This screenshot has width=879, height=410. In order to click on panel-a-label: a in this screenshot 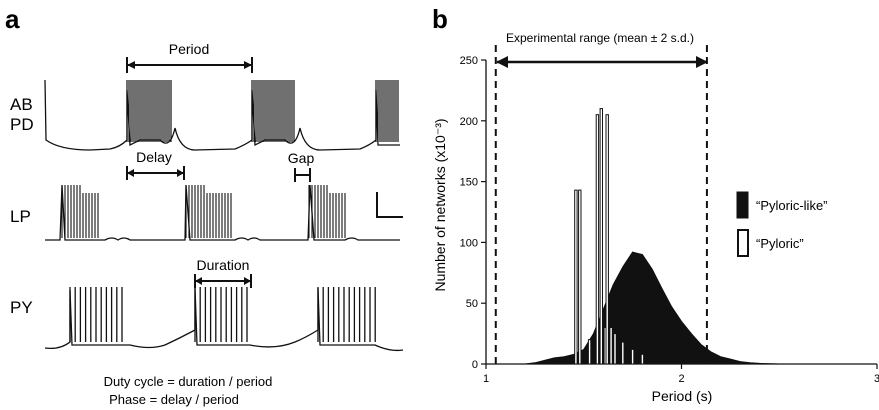, I will do `click(12, 19)`.